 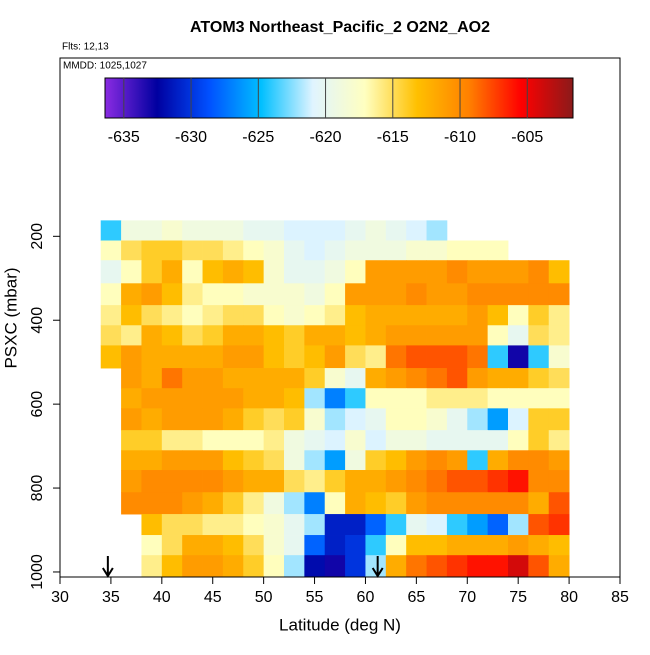 I want to click on y-tick-label: 1000, so click(x=37, y=572).